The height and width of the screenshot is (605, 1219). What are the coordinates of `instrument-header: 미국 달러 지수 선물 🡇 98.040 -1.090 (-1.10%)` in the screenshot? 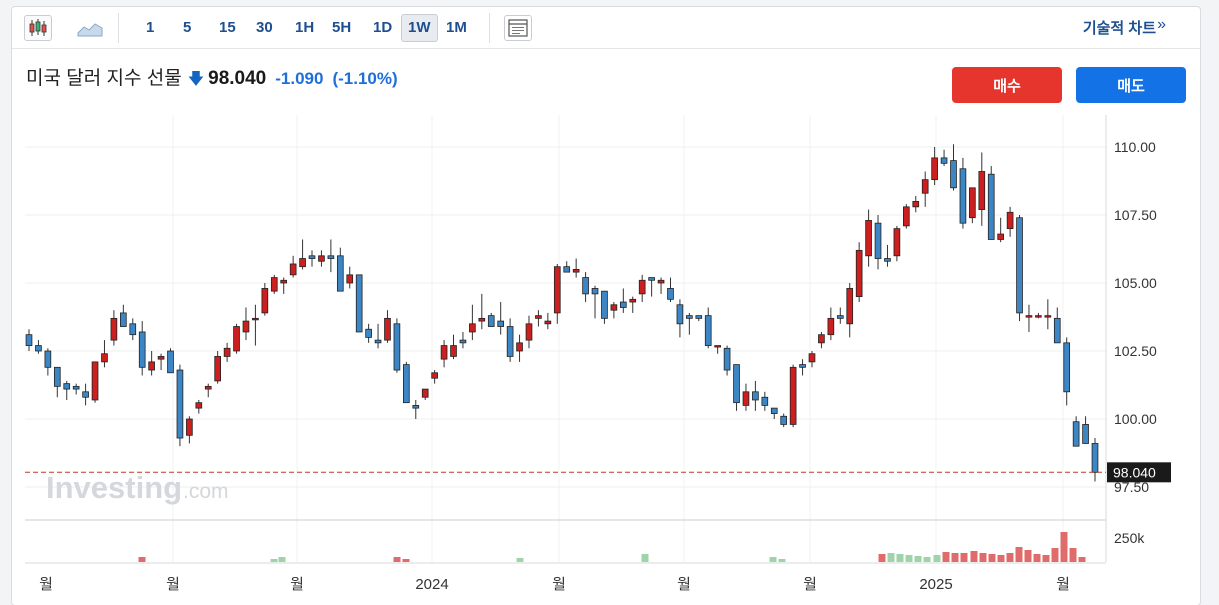 It's located at (212, 76).